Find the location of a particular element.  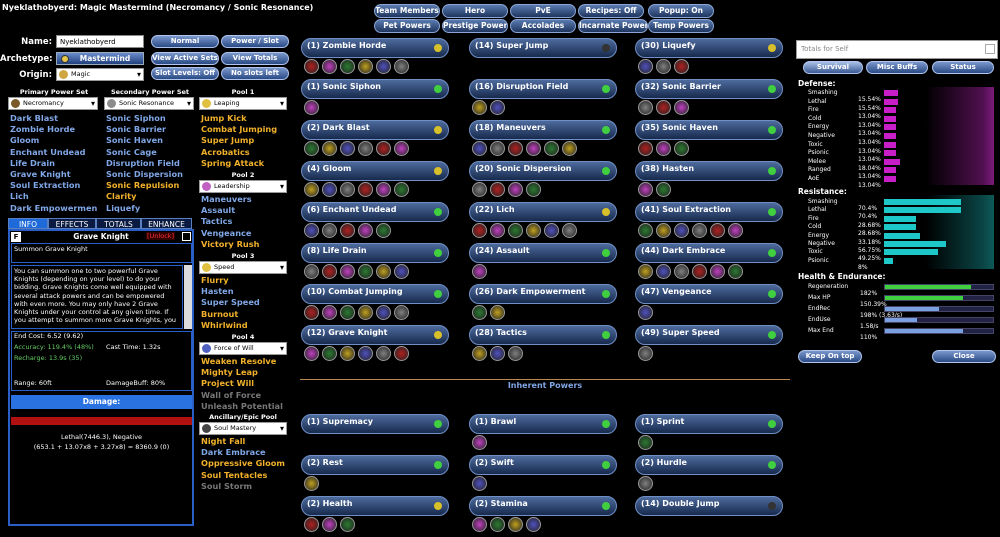

topbar-button-6: Prestige Powers is located at coordinates (475, 26).